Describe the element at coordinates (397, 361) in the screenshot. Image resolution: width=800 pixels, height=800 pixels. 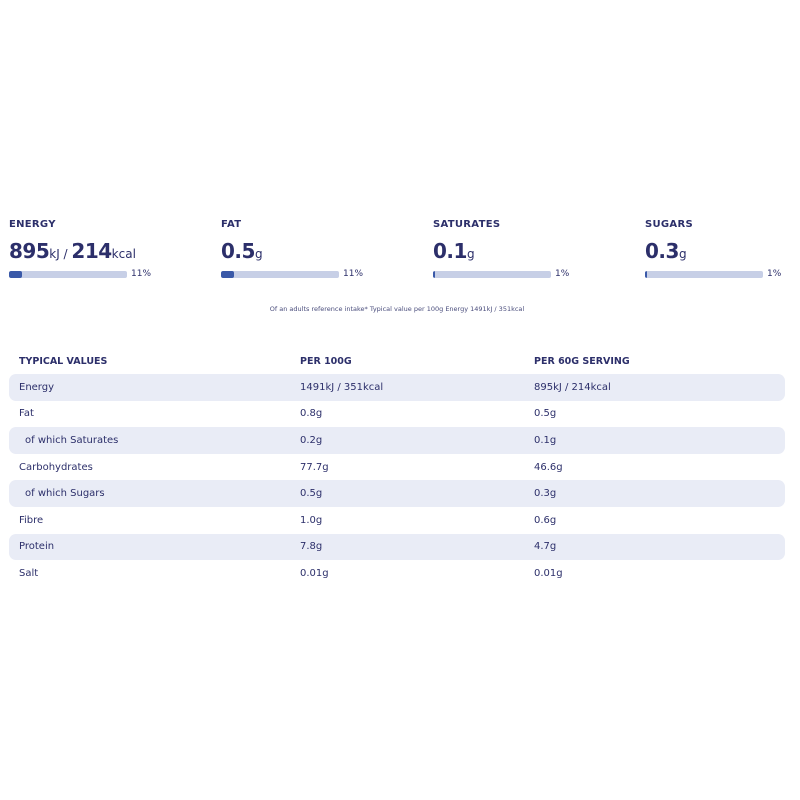
I see `table-header: TYPICAL VALUES PER 100G PER 60G SERVING` at that location.